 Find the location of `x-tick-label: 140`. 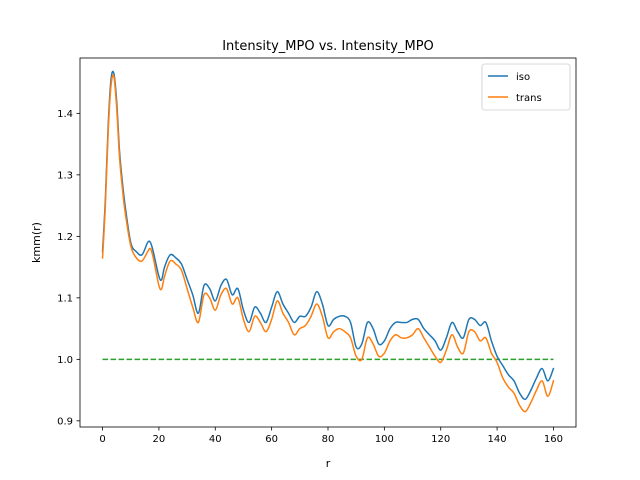

x-tick-label: 140 is located at coordinates (497, 439).